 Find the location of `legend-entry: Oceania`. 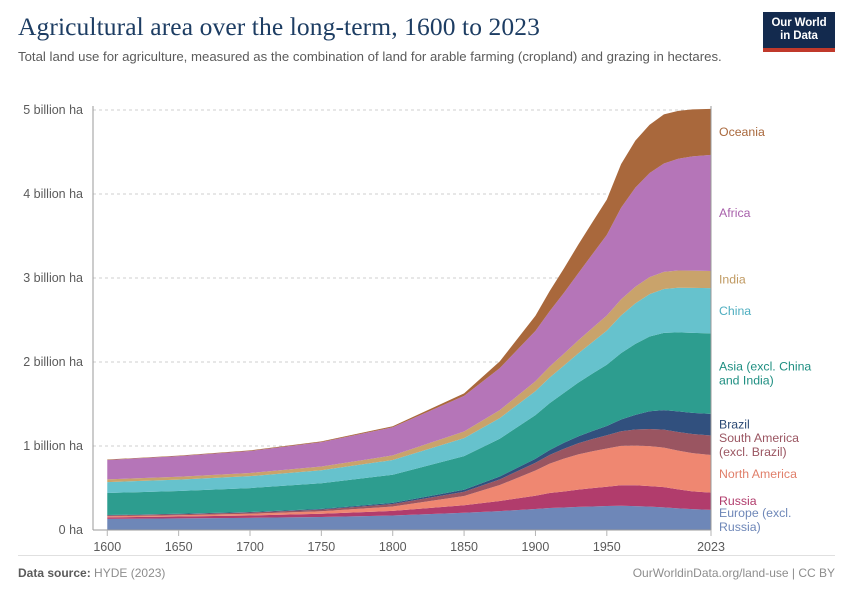

legend-entry: Oceania is located at coordinates (742, 132).